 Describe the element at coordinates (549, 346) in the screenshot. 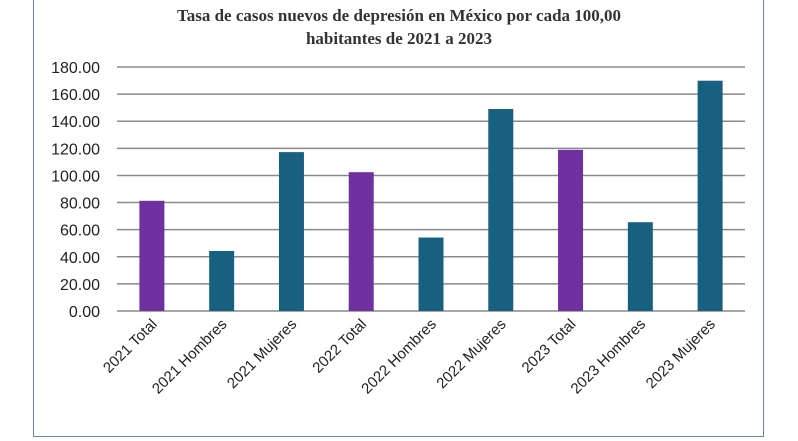

I see `x-tick-label: 2023 Total` at that location.